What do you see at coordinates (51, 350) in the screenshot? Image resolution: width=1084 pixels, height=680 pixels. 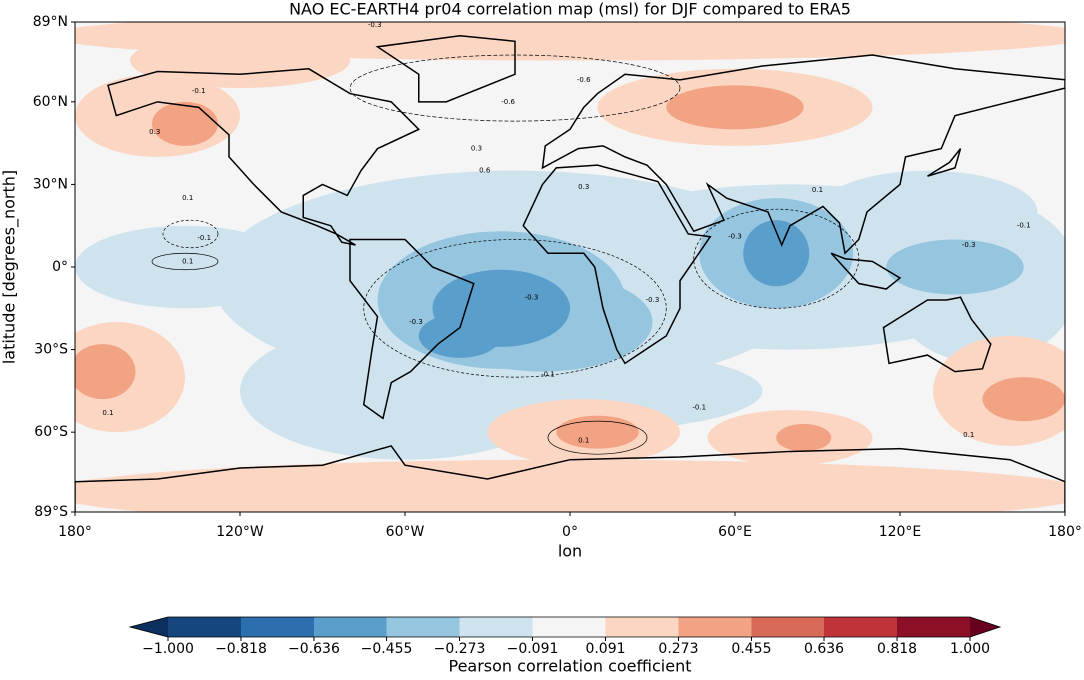 I see `y-tick-label: 30°S` at bounding box center [51, 350].